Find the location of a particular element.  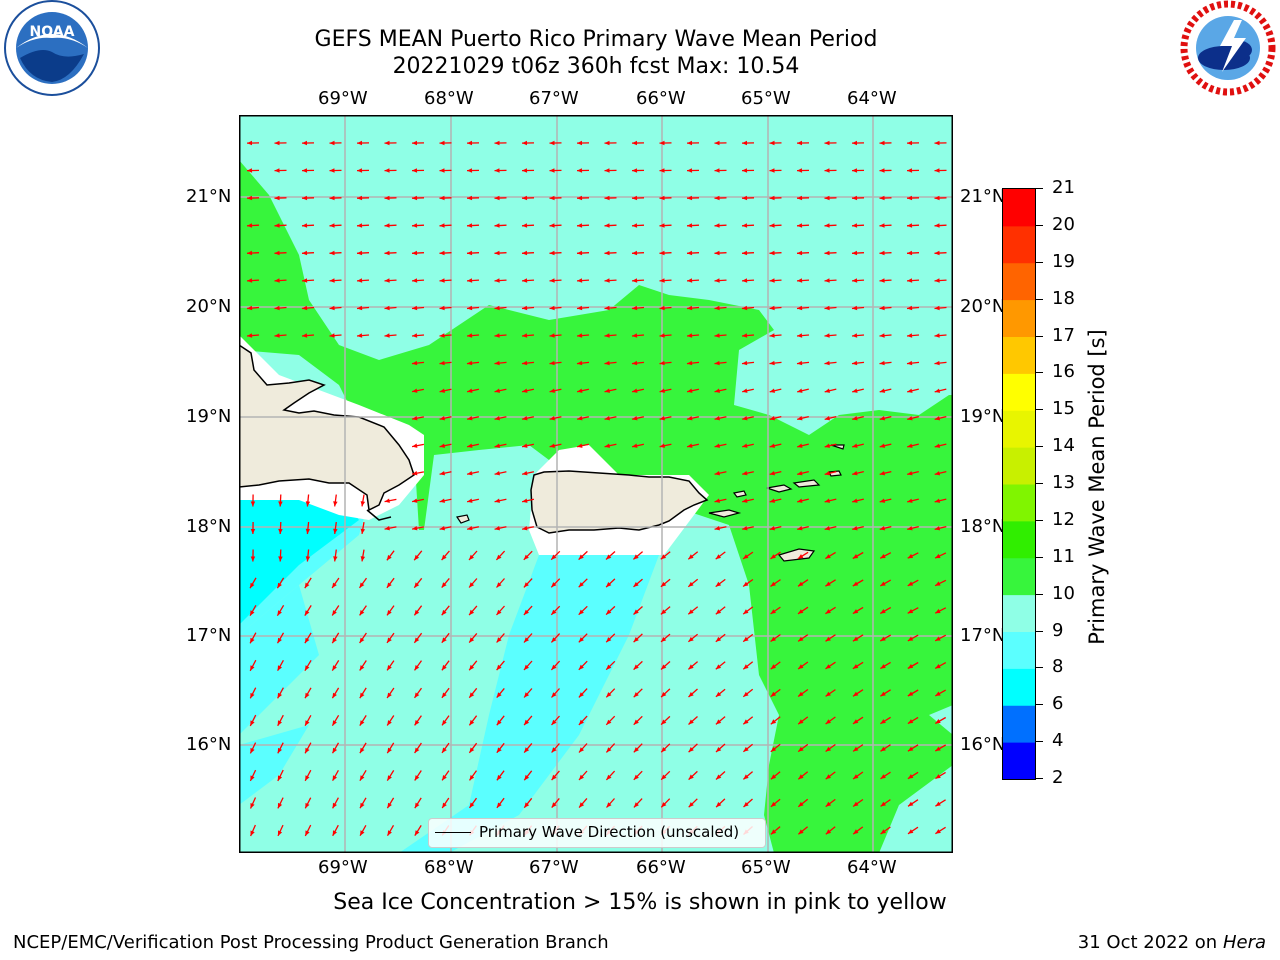

colorbar-swatches is located at coordinates (1019, 484).